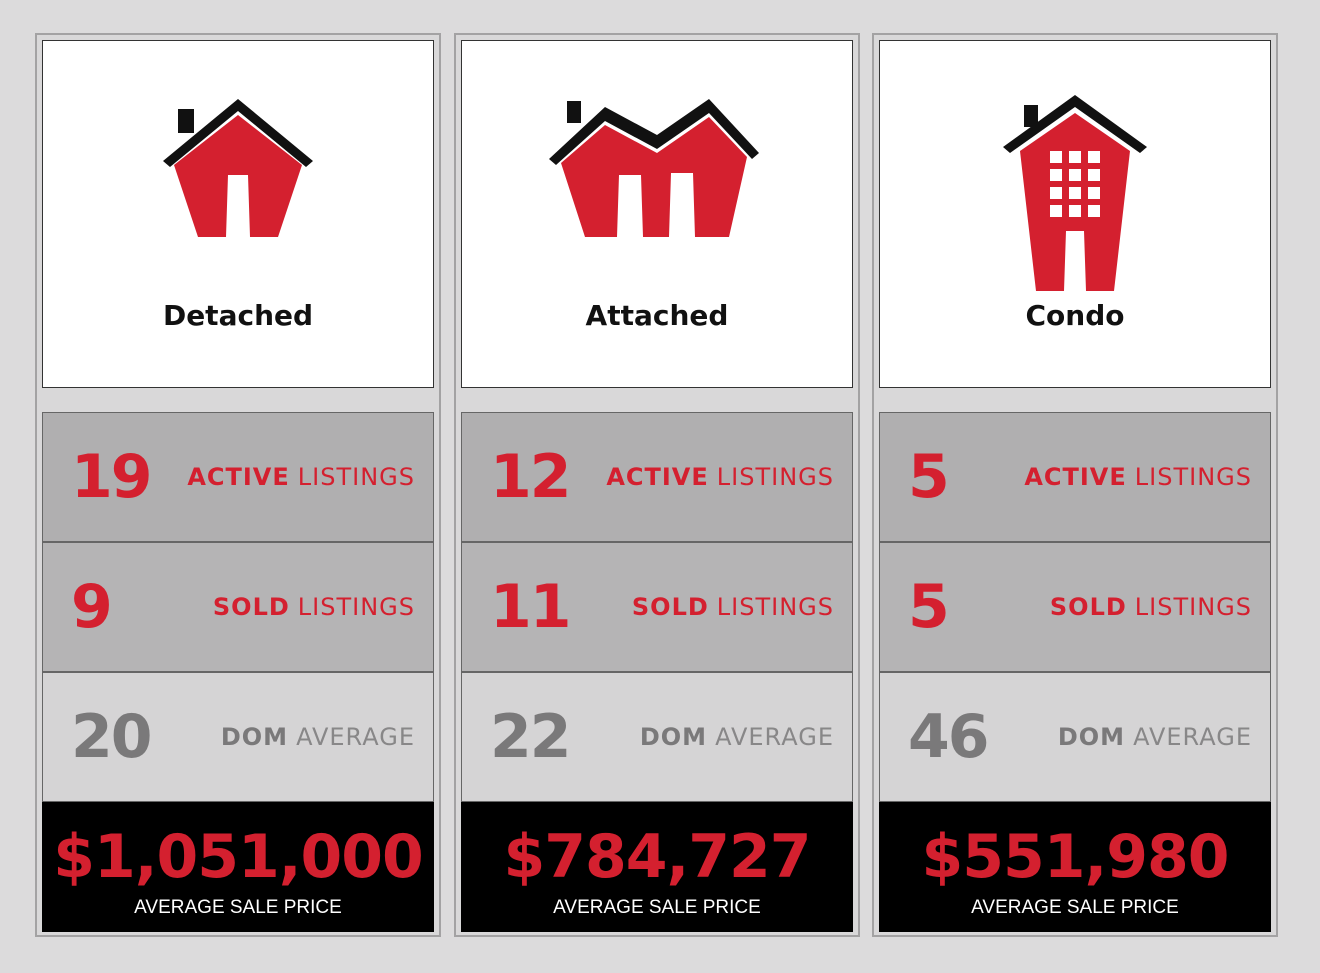 Image resolution: width=1320 pixels, height=973 pixels. I want to click on sold-count: 11, so click(531, 607).